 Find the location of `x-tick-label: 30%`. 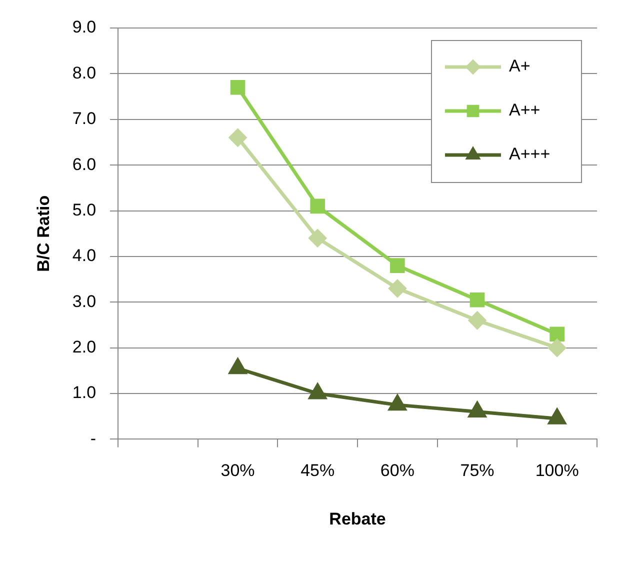

x-tick-label: 30% is located at coordinates (237, 470).